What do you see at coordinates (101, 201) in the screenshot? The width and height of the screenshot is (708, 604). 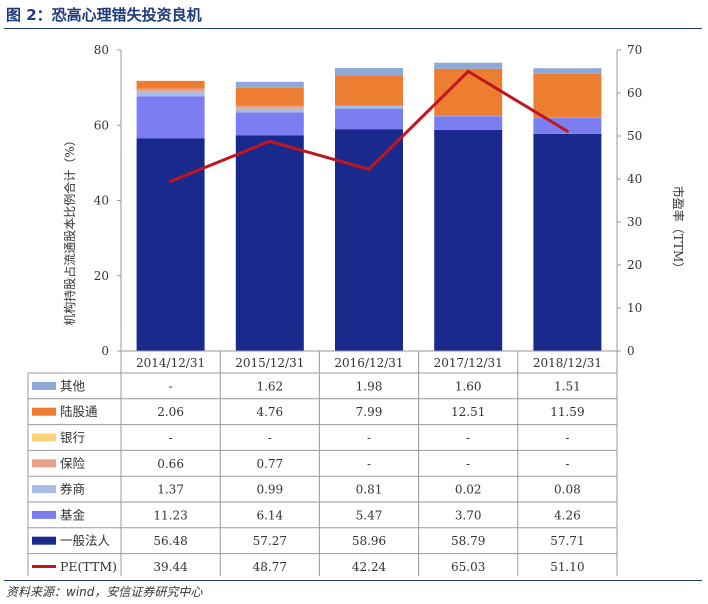 I see `y-tick-label: 40` at bounding box center [101, 201].